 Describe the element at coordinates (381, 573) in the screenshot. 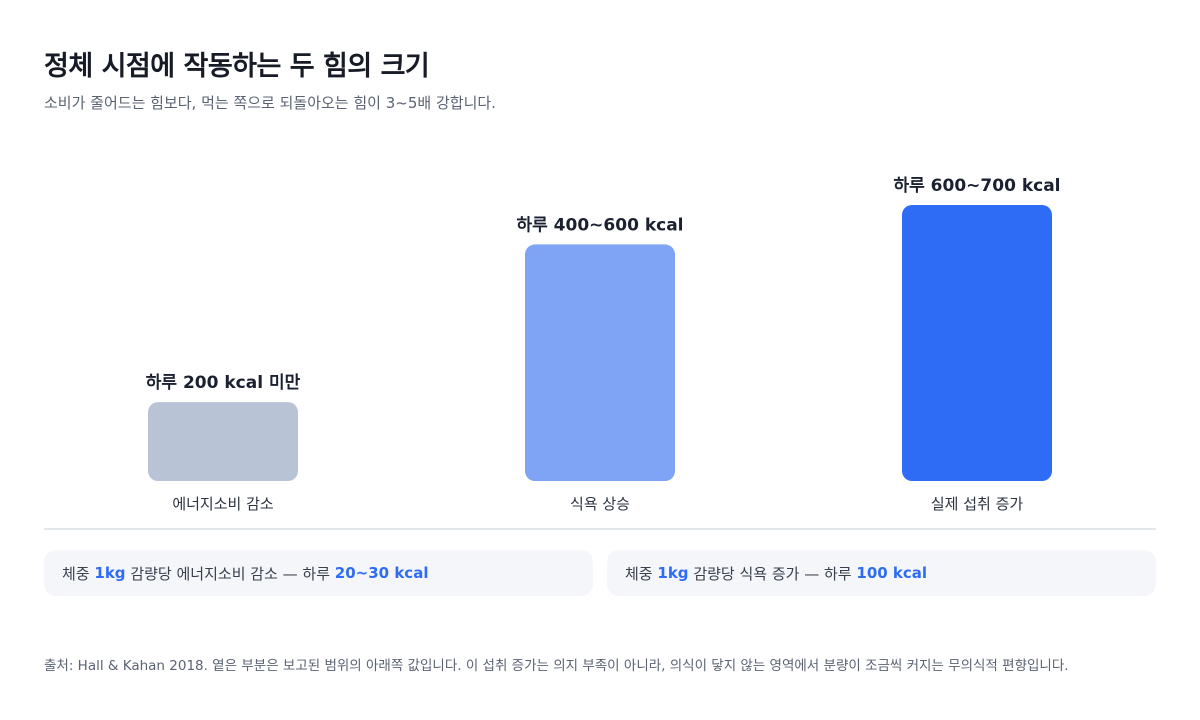

I see `note-value: 20~30 kcal` at that location.